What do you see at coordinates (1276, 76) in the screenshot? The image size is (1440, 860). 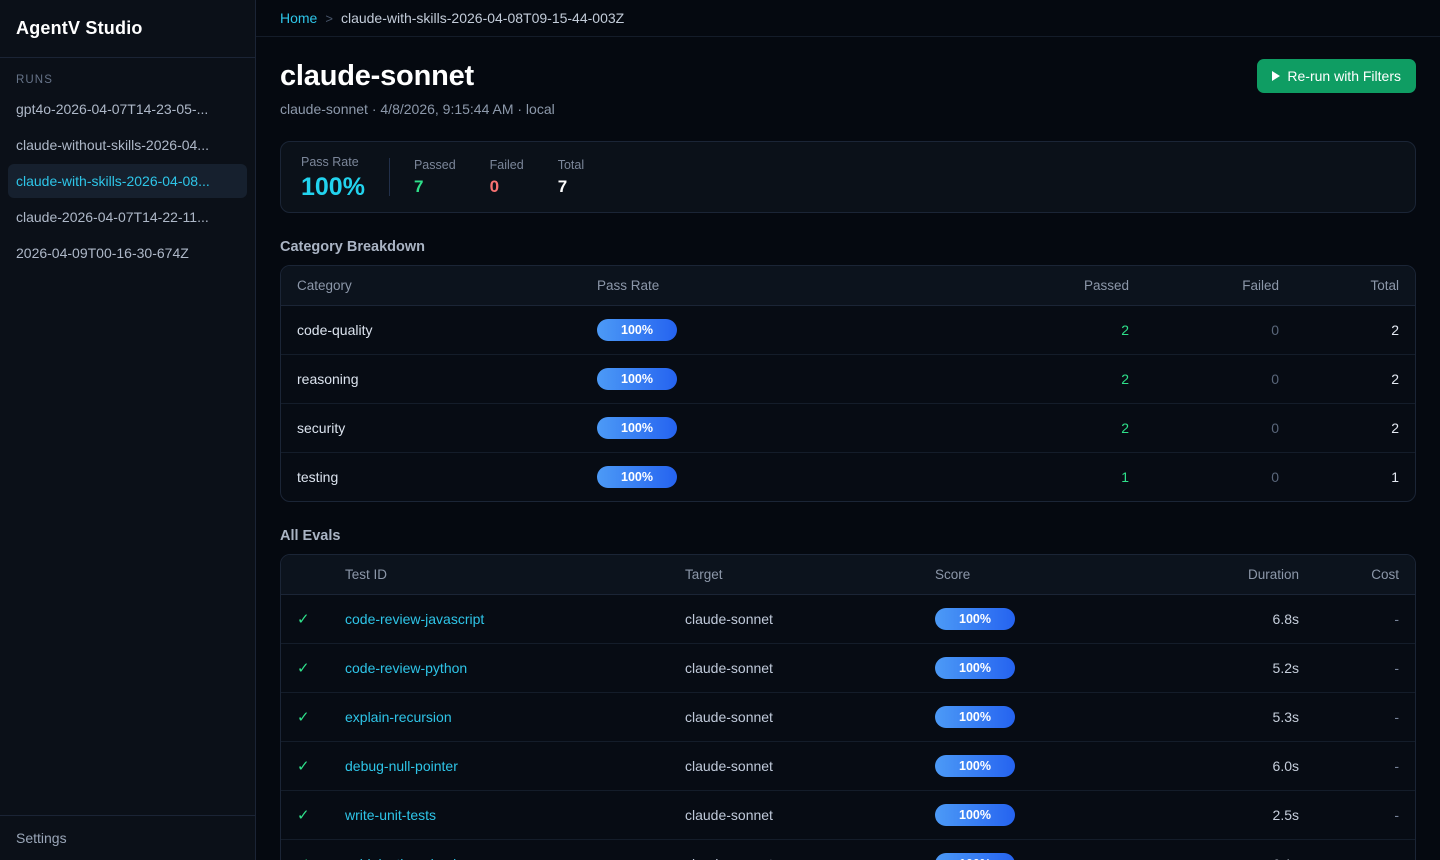 I see `play-icon` at bounding box center [1276, 76].